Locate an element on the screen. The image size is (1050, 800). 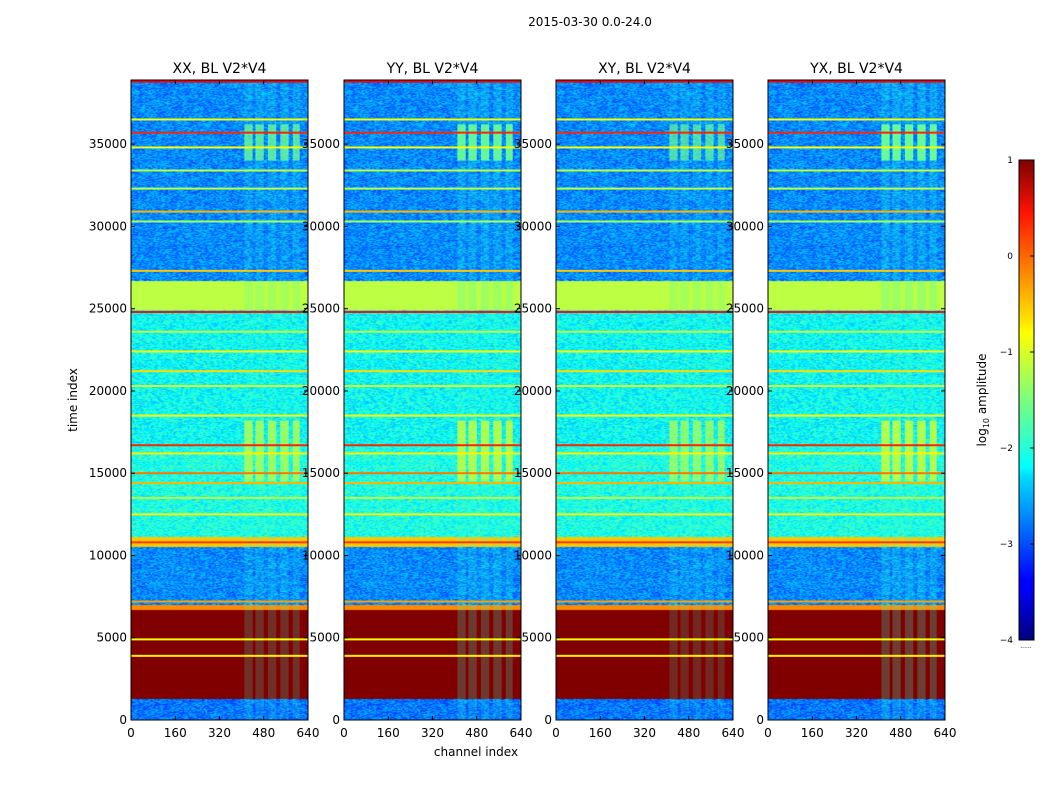
y-tick-label: 15000 is located at coordinates (745, 473).